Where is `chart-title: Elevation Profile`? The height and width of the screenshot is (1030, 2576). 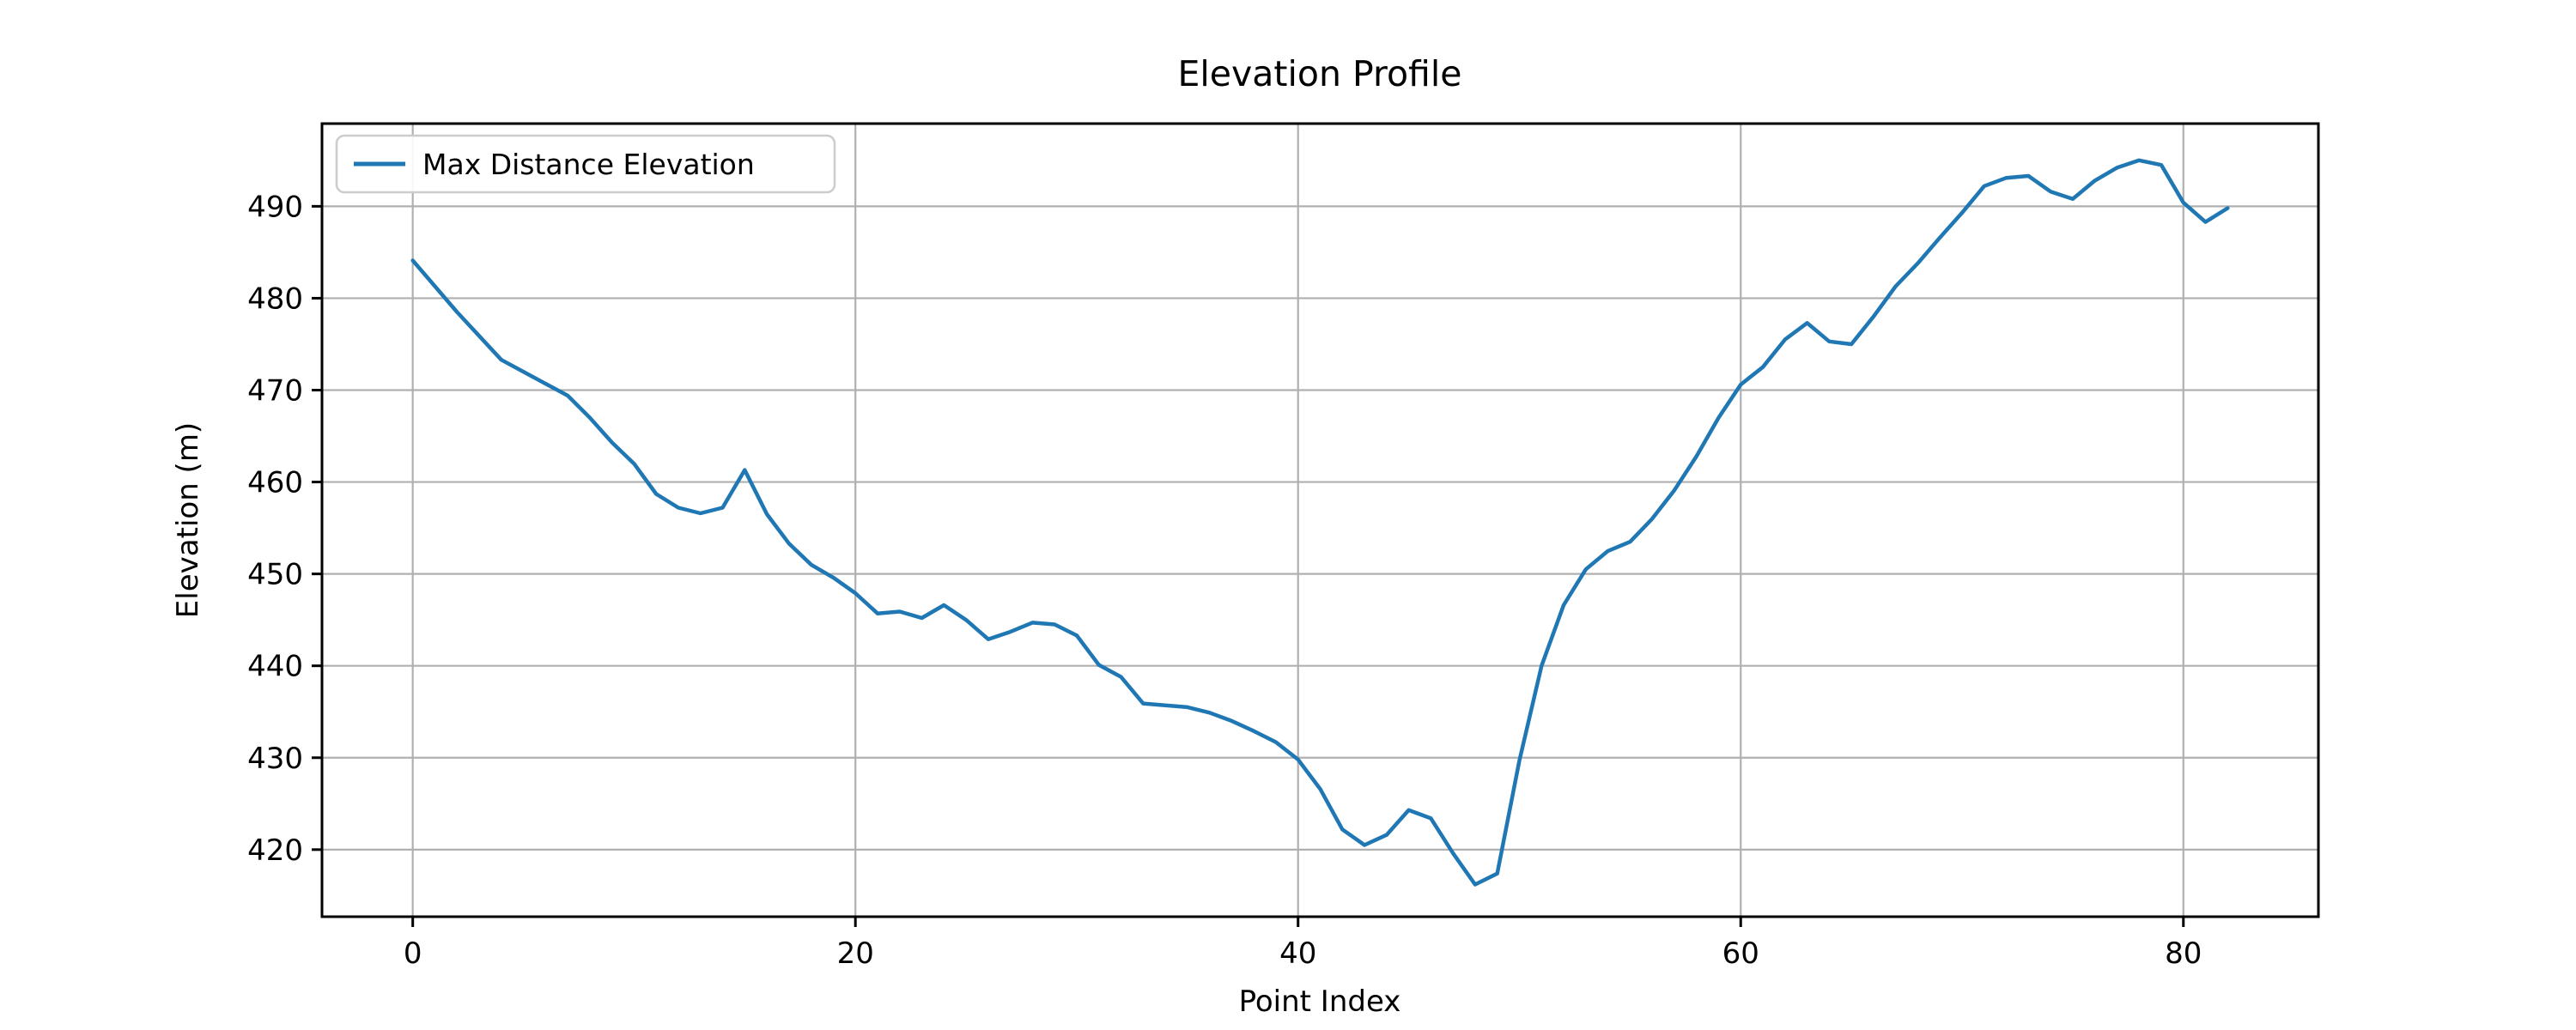
chart-title: Elevation Profile is located at coordinates (1320, 73).